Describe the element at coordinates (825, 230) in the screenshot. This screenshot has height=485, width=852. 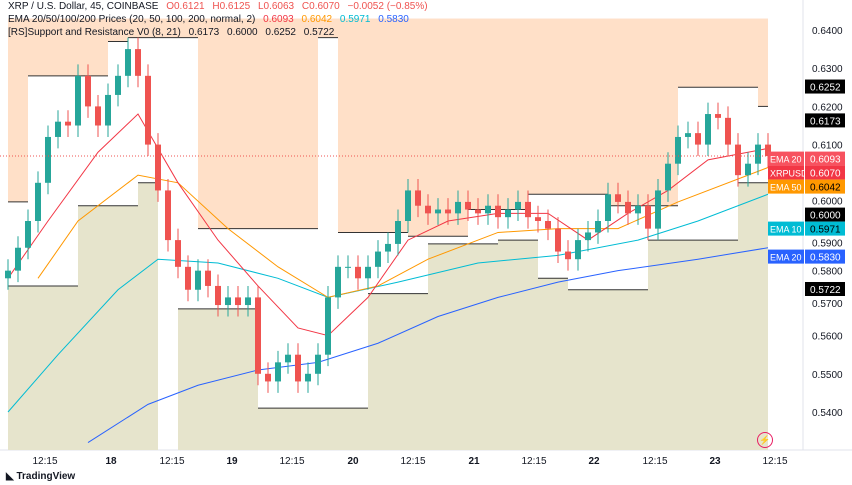
I see `price-label-value: 0.5971` at that location.